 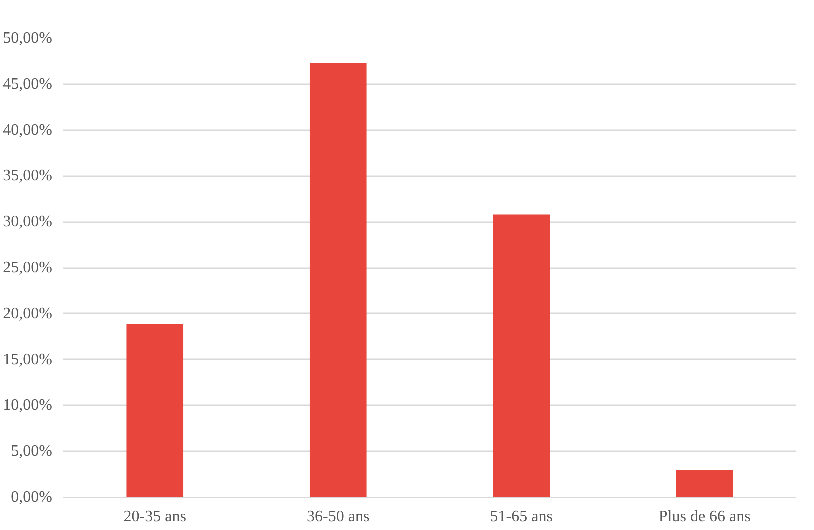 I want to click on y-tick-label: 45,00%, so click(x=27, y=84).